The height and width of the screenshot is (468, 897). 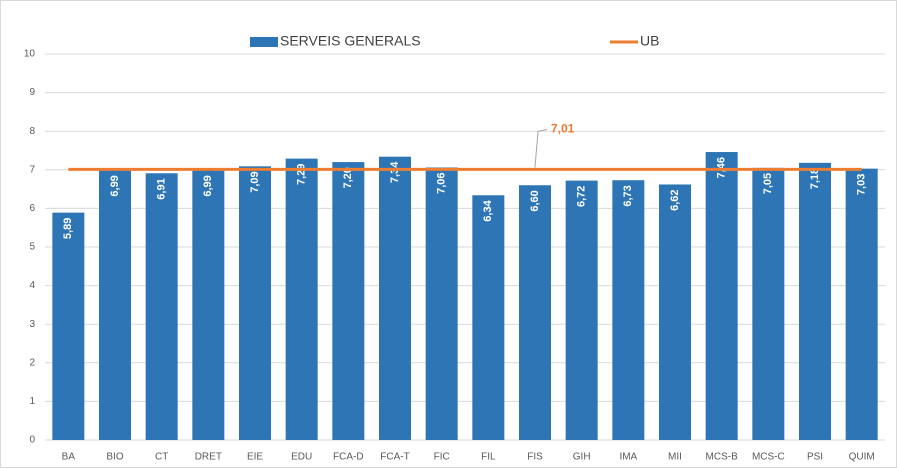 I want to click on data-label: 7,05, so click(x=768, y=183).